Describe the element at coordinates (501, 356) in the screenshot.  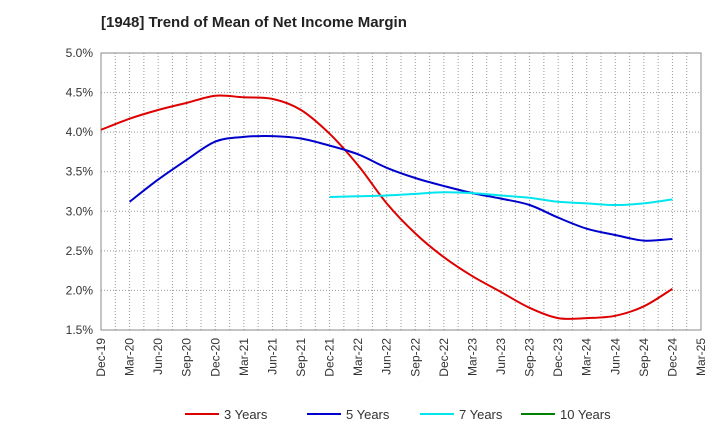
I see `x-tick-label: Jun-23` at that location.